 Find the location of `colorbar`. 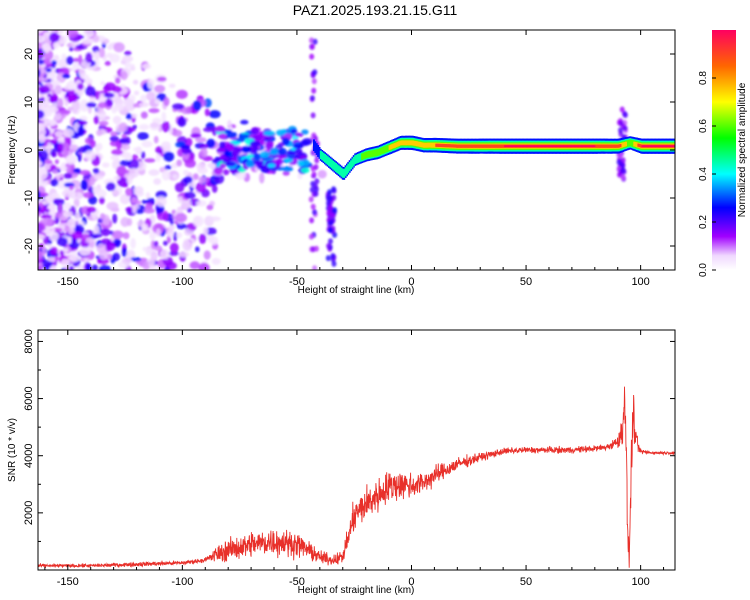

colorbar is located at coordinates (724, 150).